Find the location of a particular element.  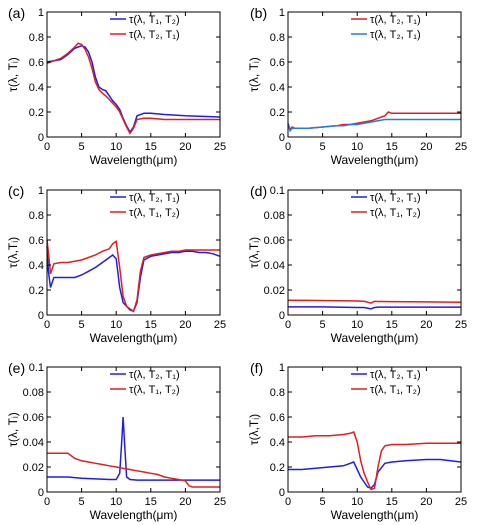

panel-label: (c) is located at coordinates (16, 191).